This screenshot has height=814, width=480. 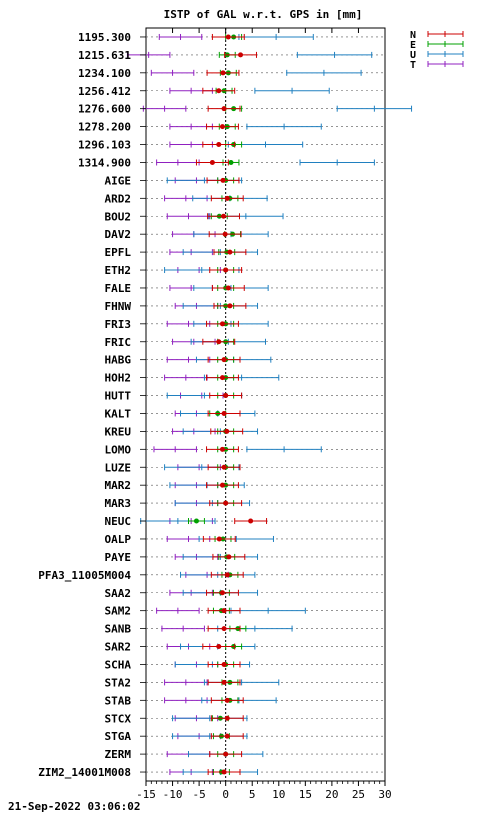 What do you see at coordinates (118, 306) in the screenshot?
I see `station-label: FHNW` at bounding box center [118, 306].